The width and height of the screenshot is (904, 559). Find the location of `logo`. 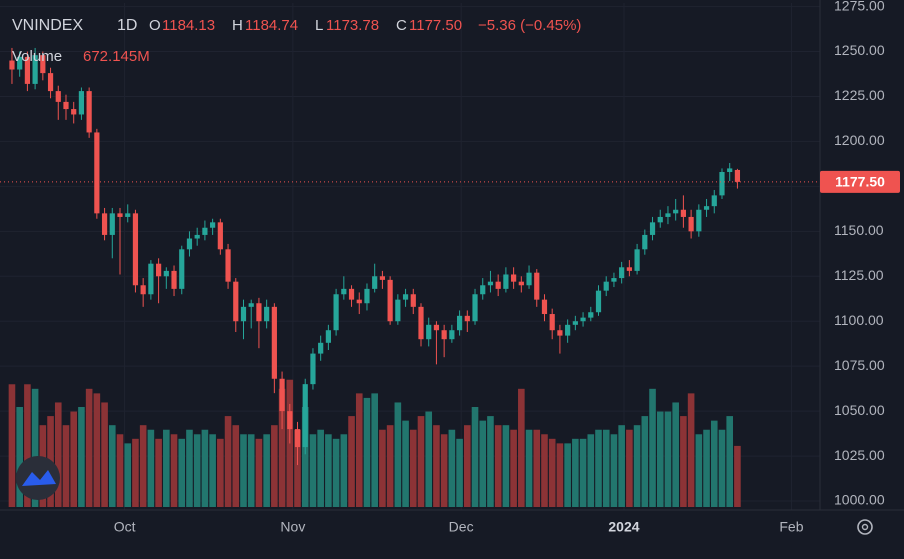

logo is located at coordinates (38, 478).